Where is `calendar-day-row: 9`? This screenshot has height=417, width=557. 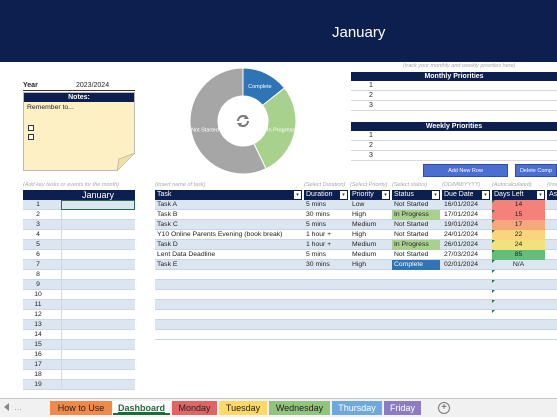
calendar-day-row: 9 is located at coordinates (79, 285).